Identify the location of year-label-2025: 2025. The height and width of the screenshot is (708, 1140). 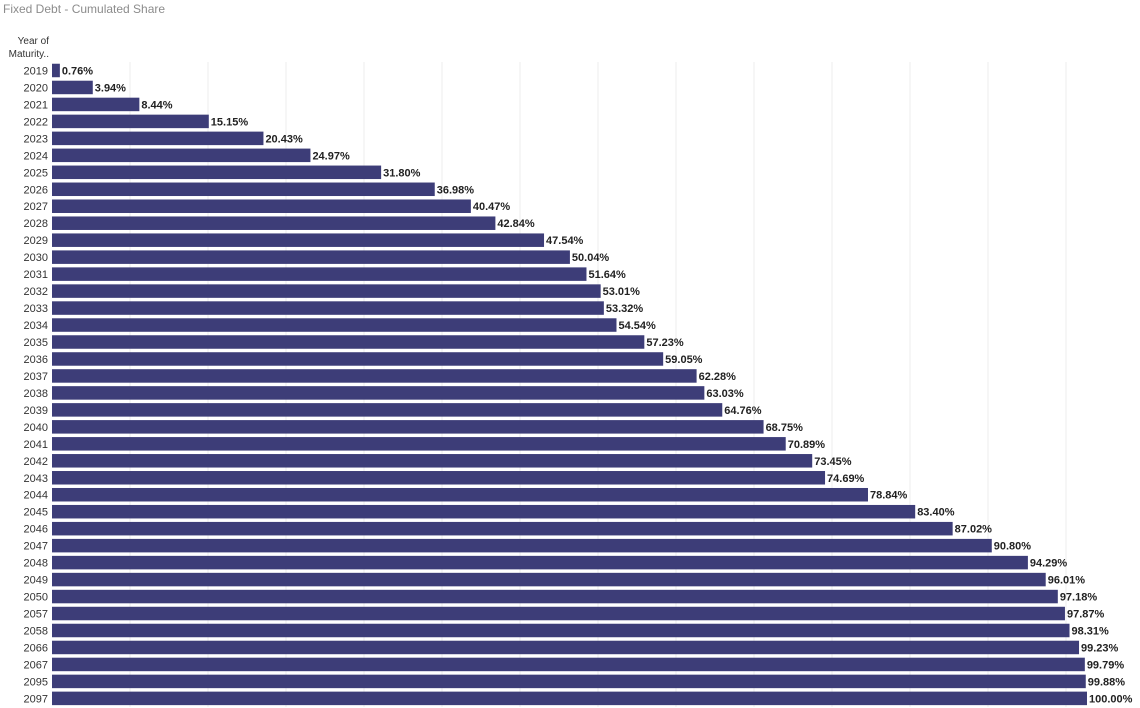
(36, 173).